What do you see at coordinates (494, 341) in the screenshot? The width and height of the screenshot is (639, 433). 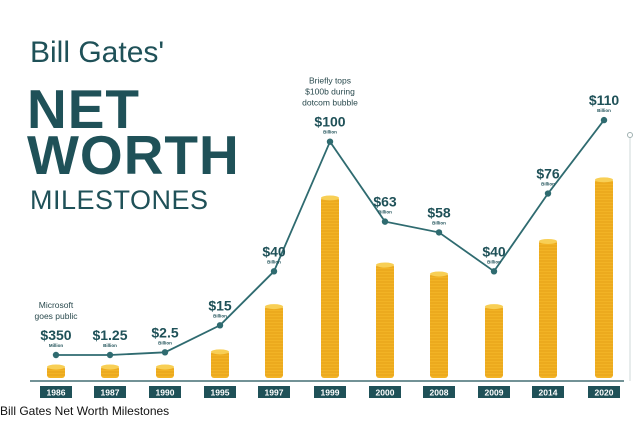 I see `coin-stack-2009` at bounding box center [494, 341].